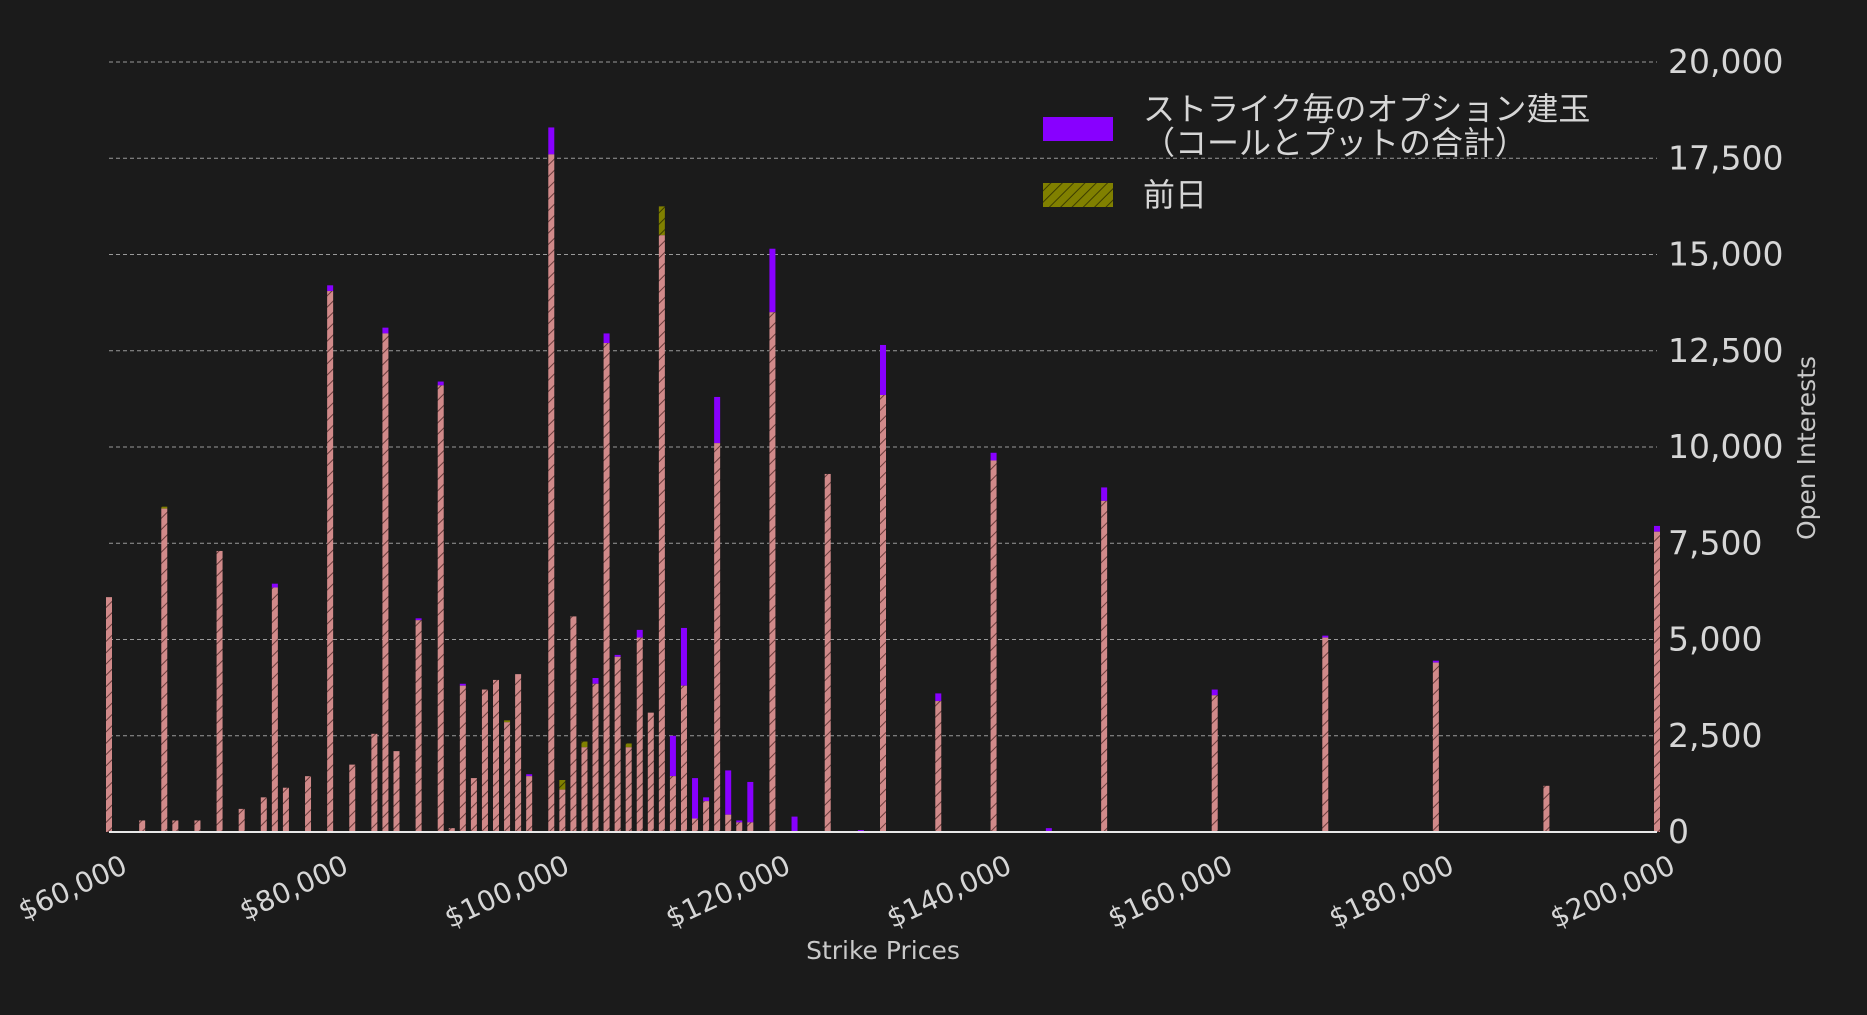  What do you see at coordinates (1078, 129) in the screenshot?
I see `legend-swatch-current` at bounding box center [1078, 129].